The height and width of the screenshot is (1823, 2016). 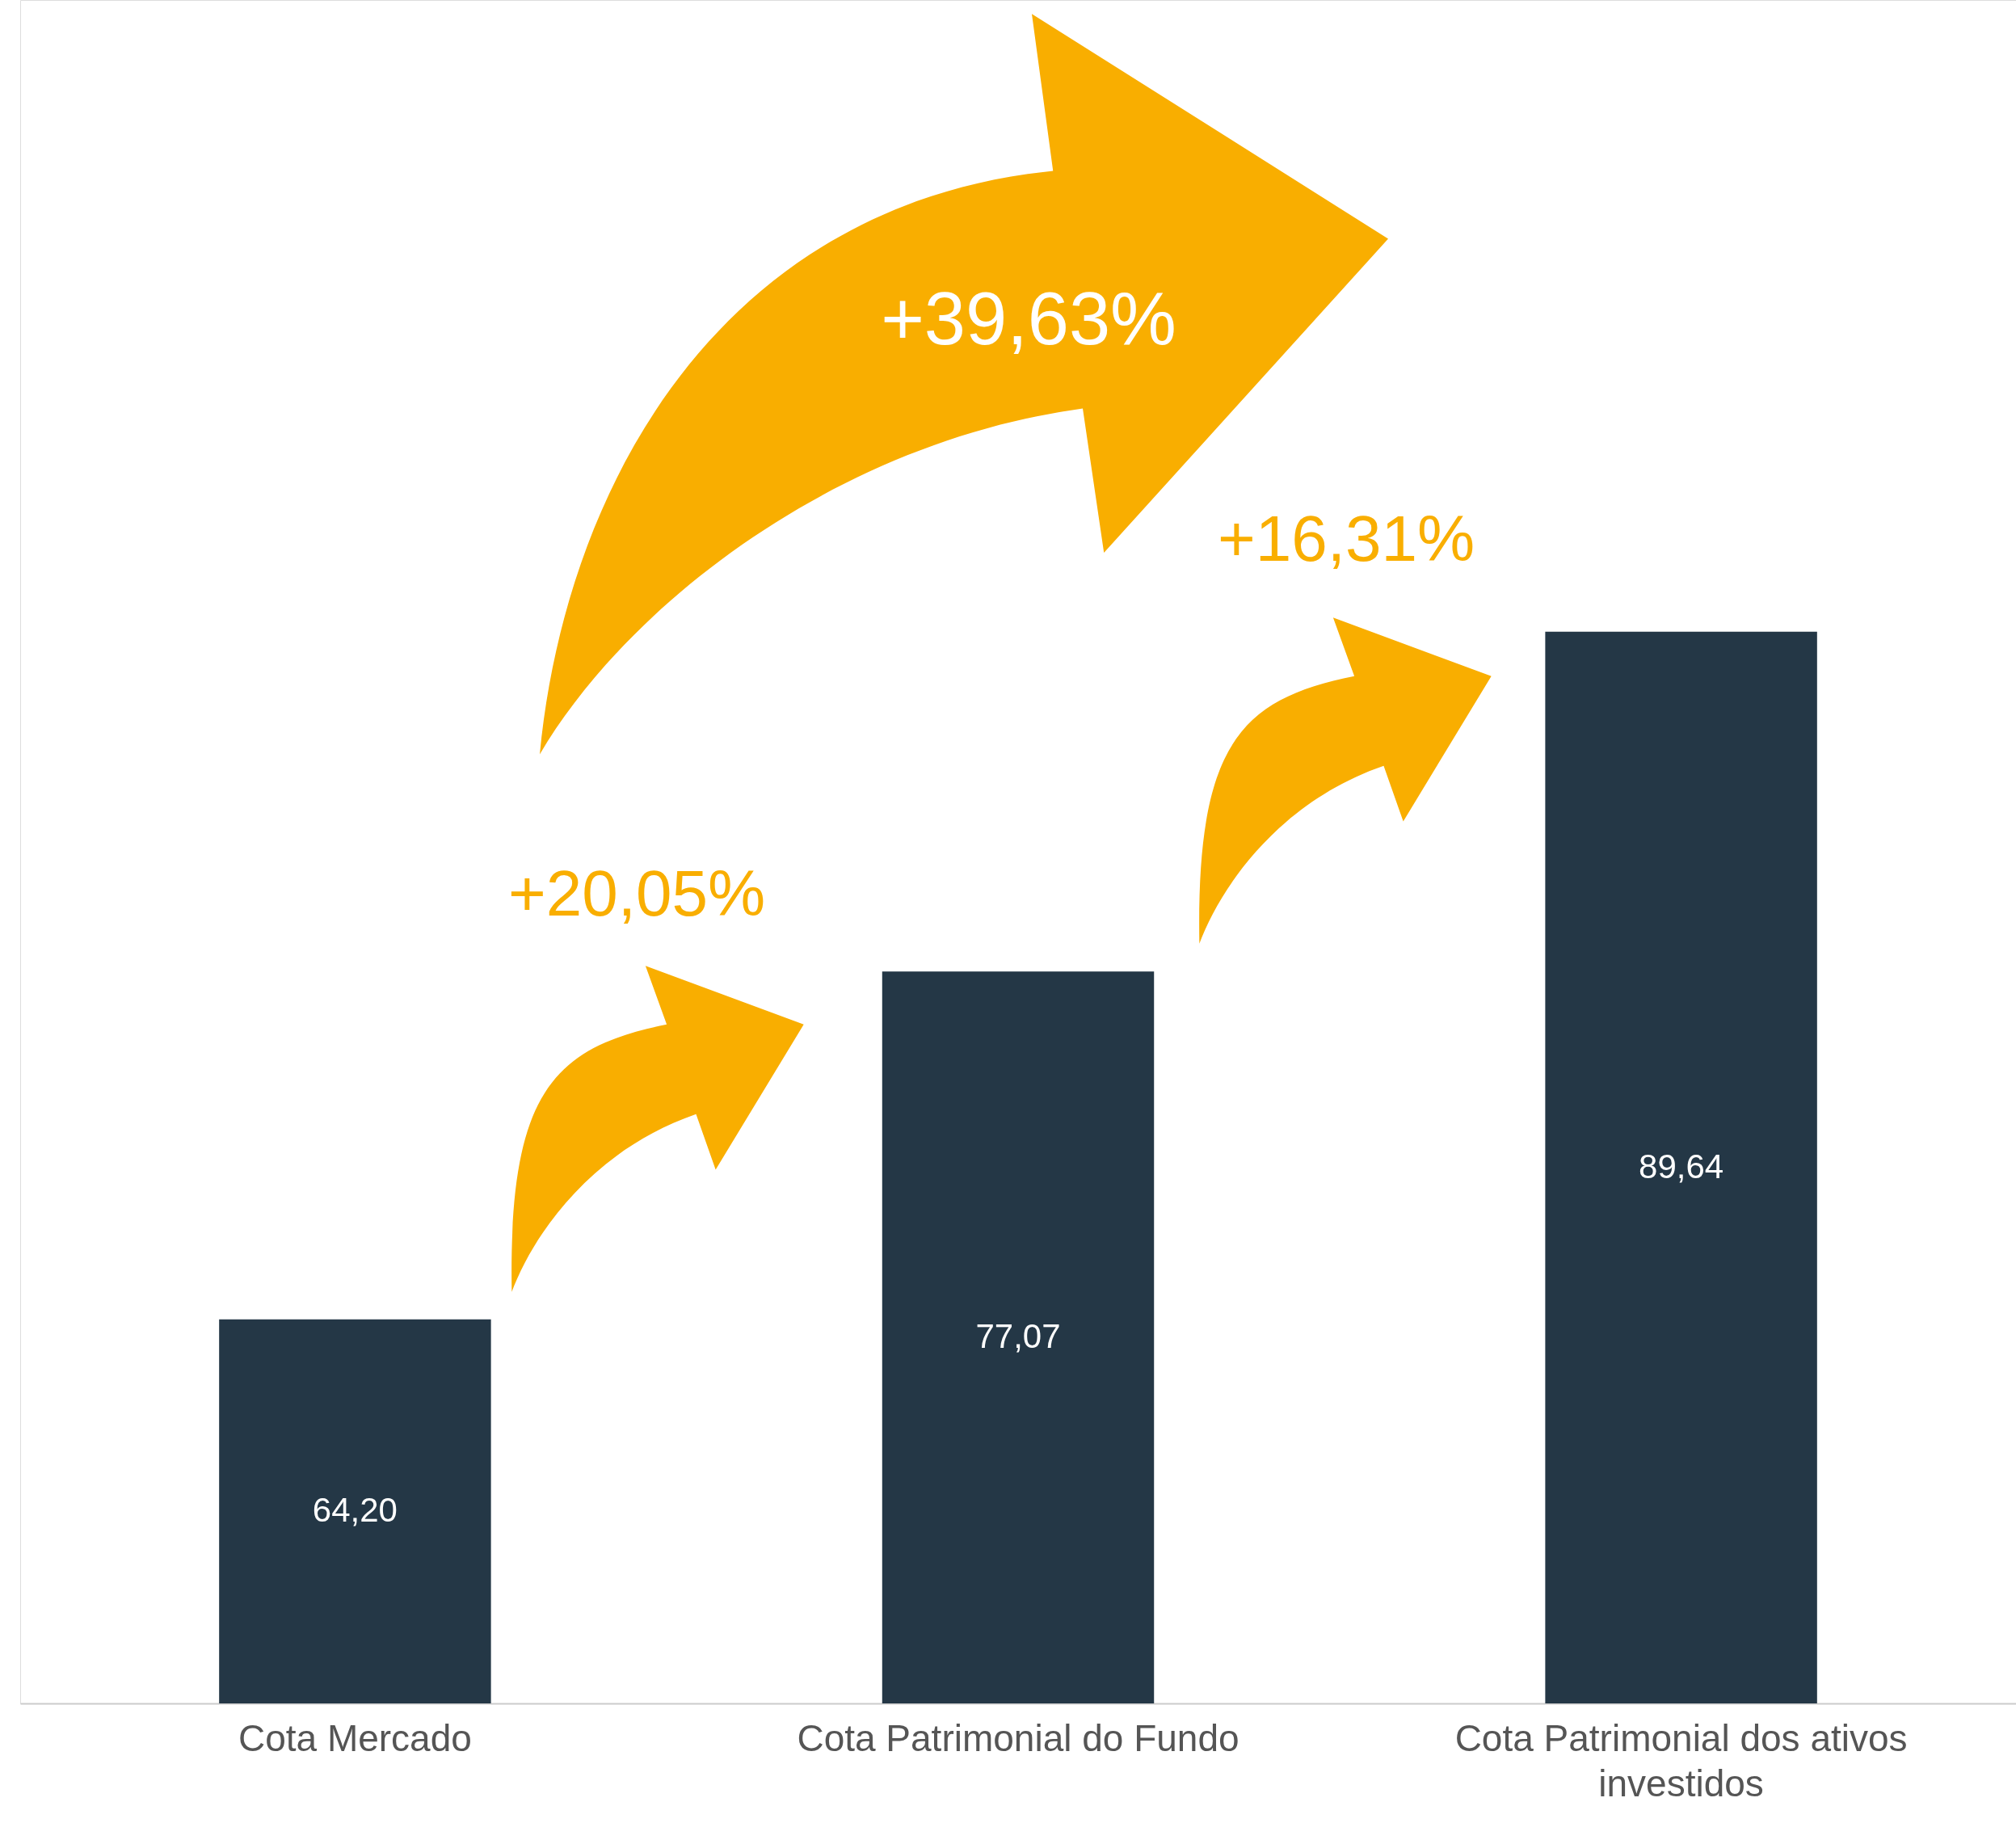 I want to click on x-tick-label: Cota Mercado, so click(x=355, y=1737).